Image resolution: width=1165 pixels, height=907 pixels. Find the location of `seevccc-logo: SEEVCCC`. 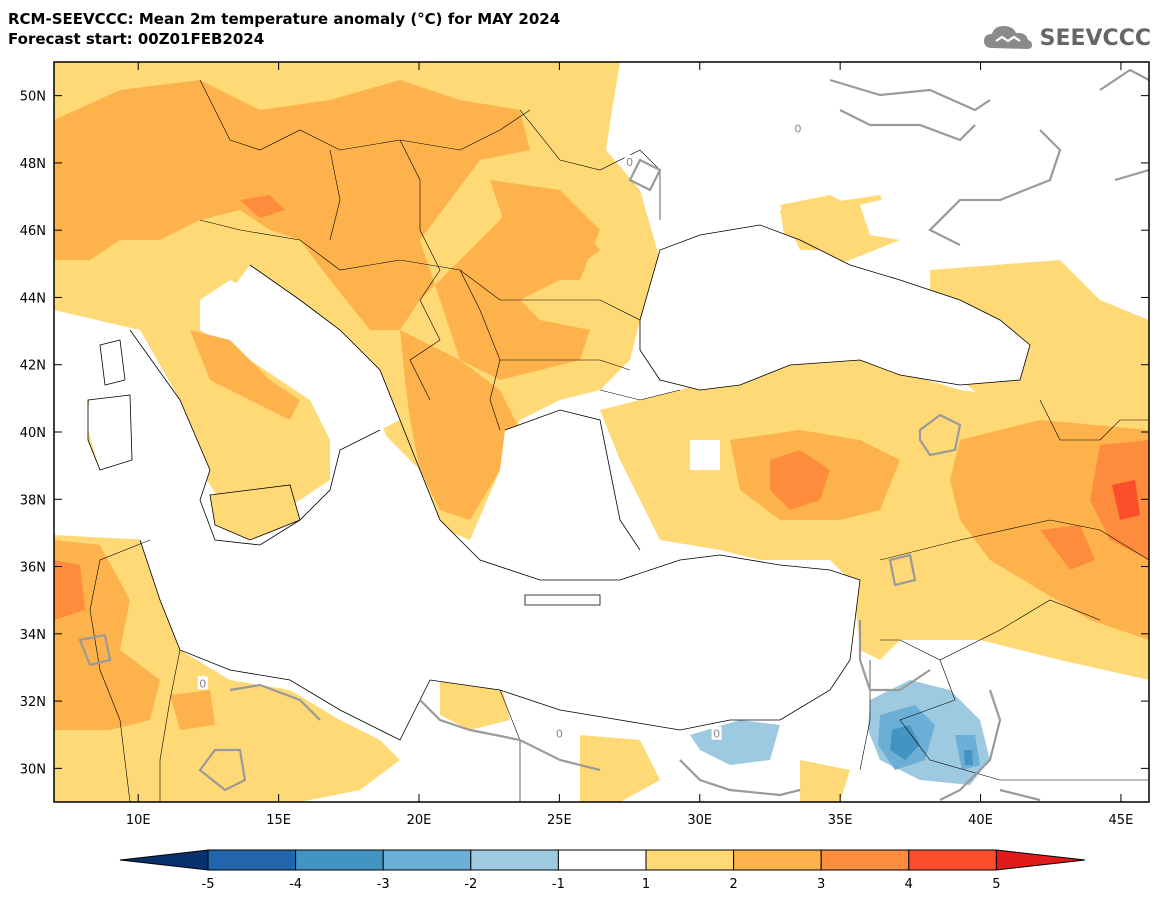

seevccc-logo: SEEVCCC is located at coordinates (1066, 38).